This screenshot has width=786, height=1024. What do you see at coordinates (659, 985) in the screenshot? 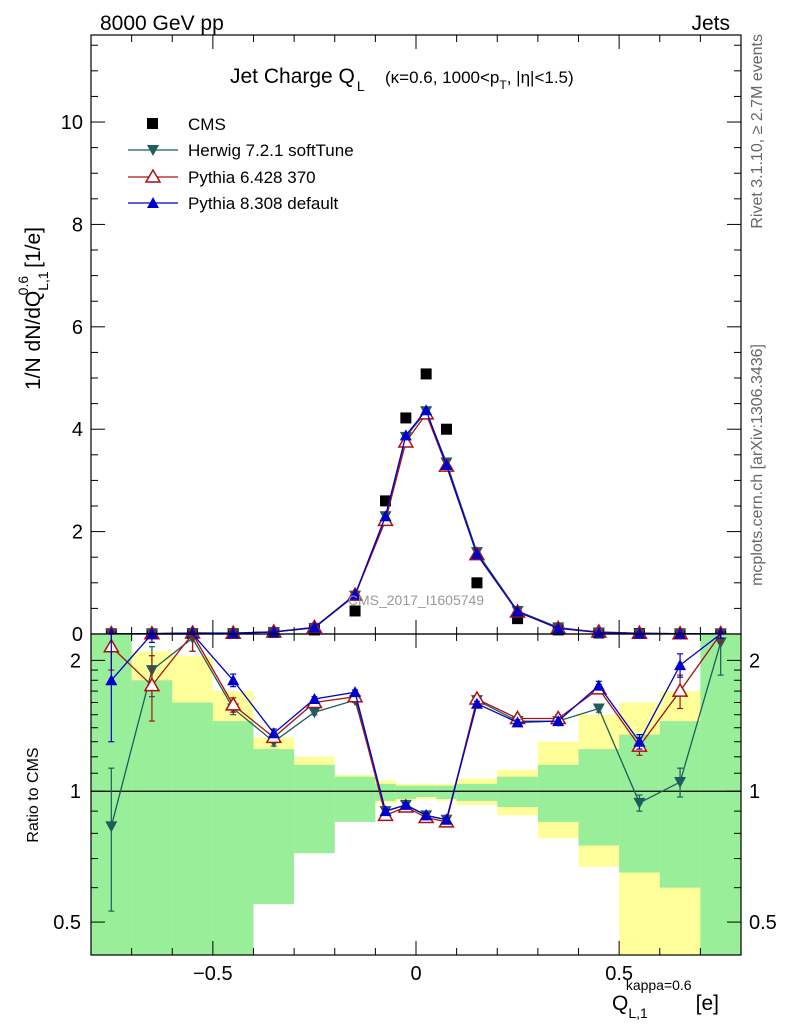
I see `xlabel-sup: kappa=0.6` at bounding box center [659, 985].